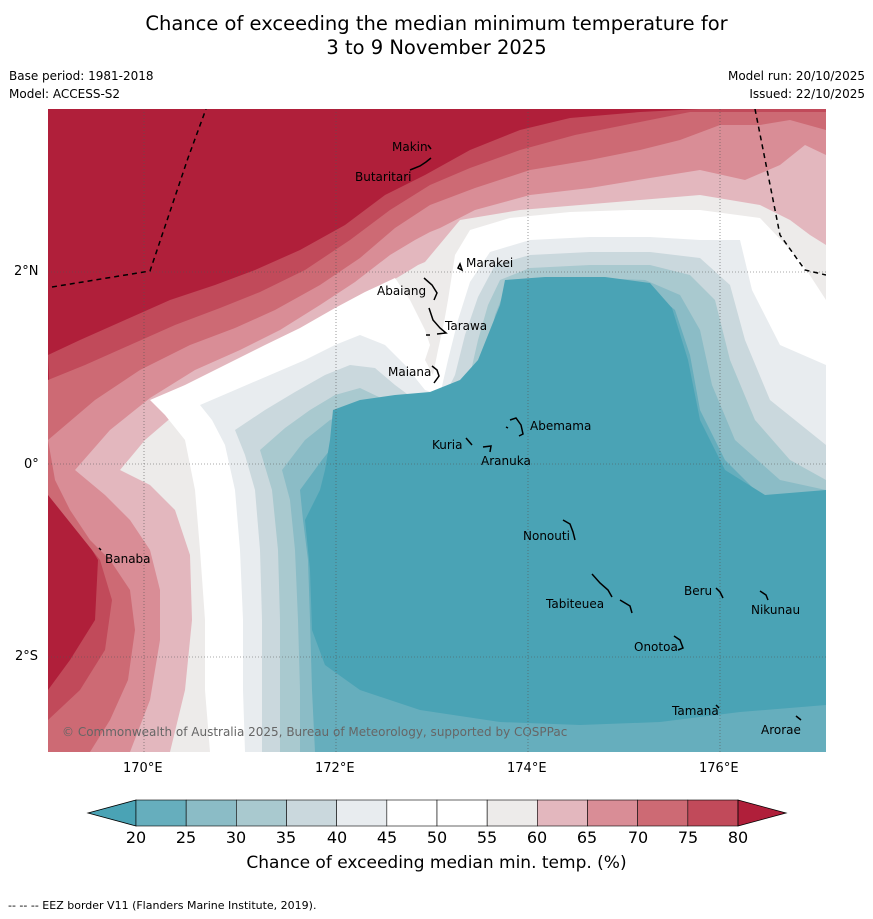 The width and height of the screenshot is (873, 919). What do you see at coordinates (100, 549) in the screenshot?
I see `island-banaba` at bounding box center [100, 549].